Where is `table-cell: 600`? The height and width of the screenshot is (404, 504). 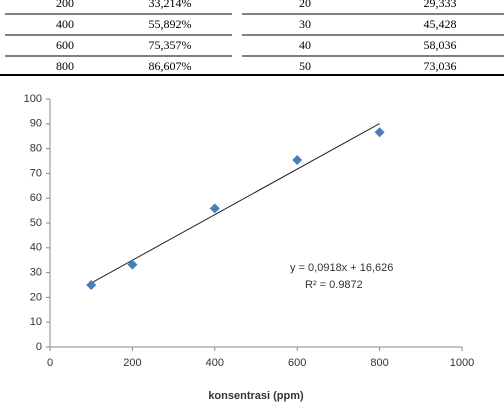
table-cell: 600 is located at coordinates (65, 45).